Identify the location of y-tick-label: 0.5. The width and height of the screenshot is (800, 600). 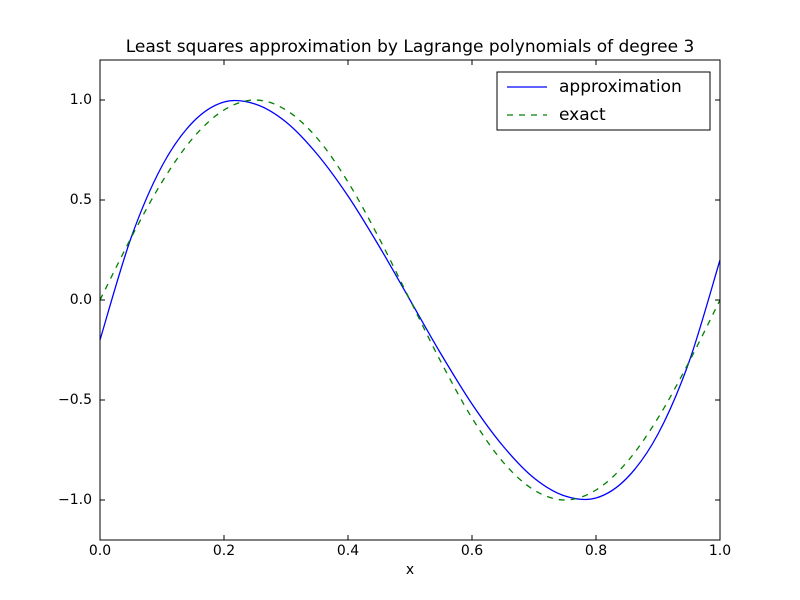
(81, 200).